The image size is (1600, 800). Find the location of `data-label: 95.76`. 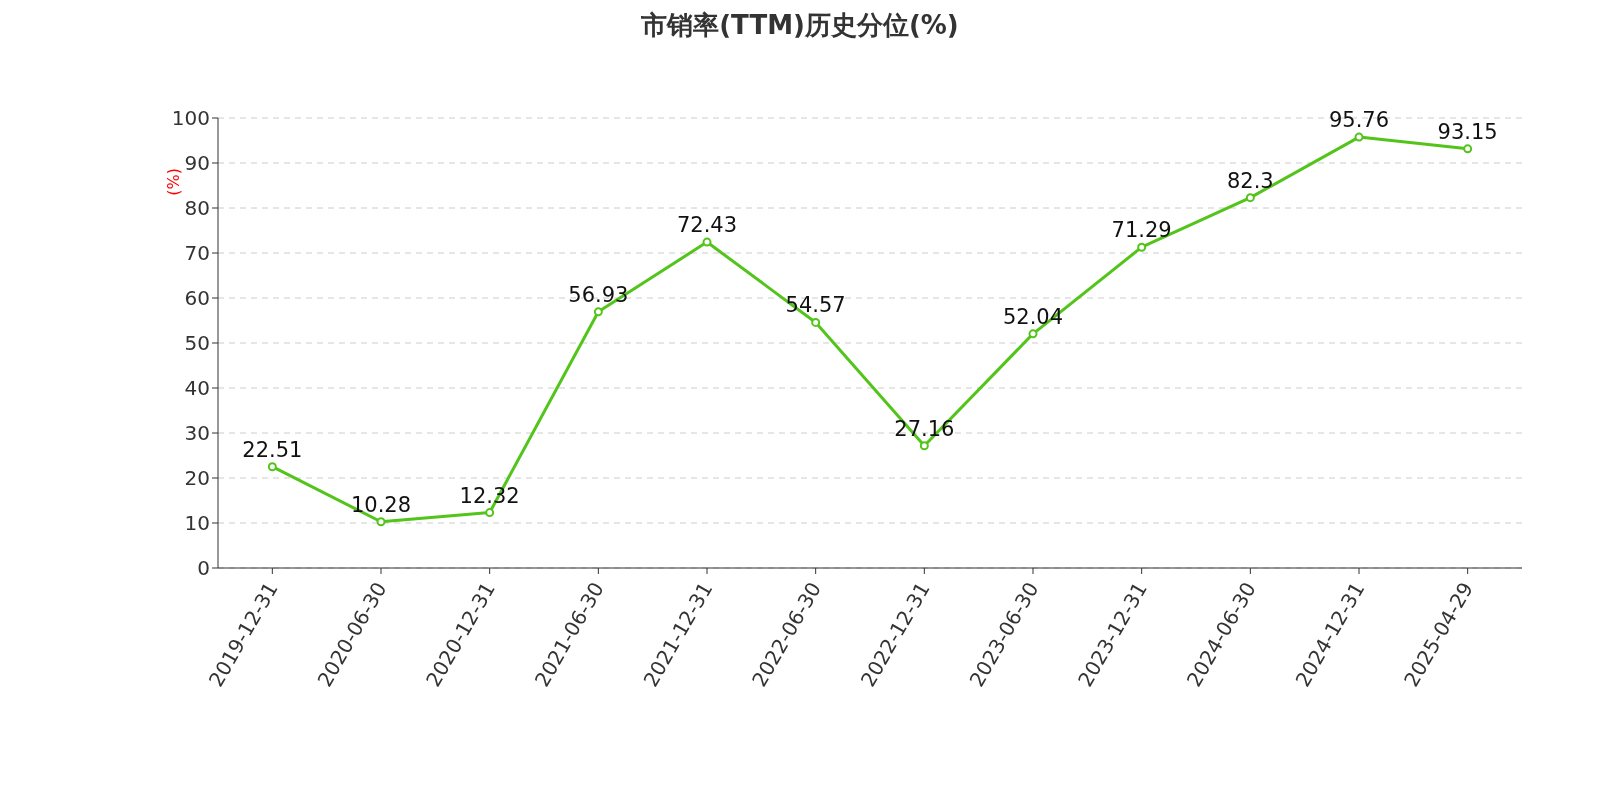

data-label: 95.76 is located at coordinates (1359, 120).